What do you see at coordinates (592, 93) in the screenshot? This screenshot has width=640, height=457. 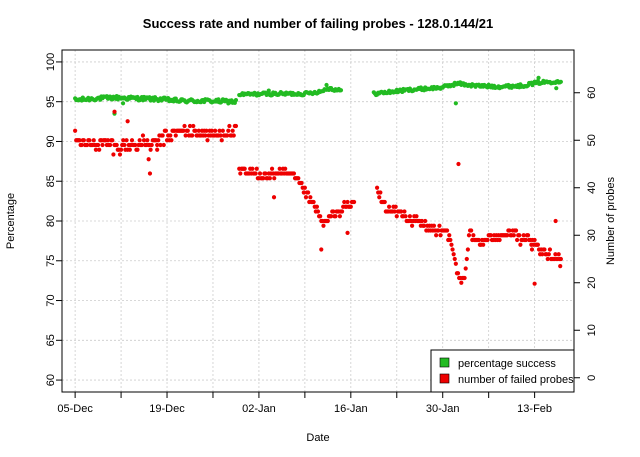 I see `y-right-tick-label: 60` at bounding box center [592, 93].